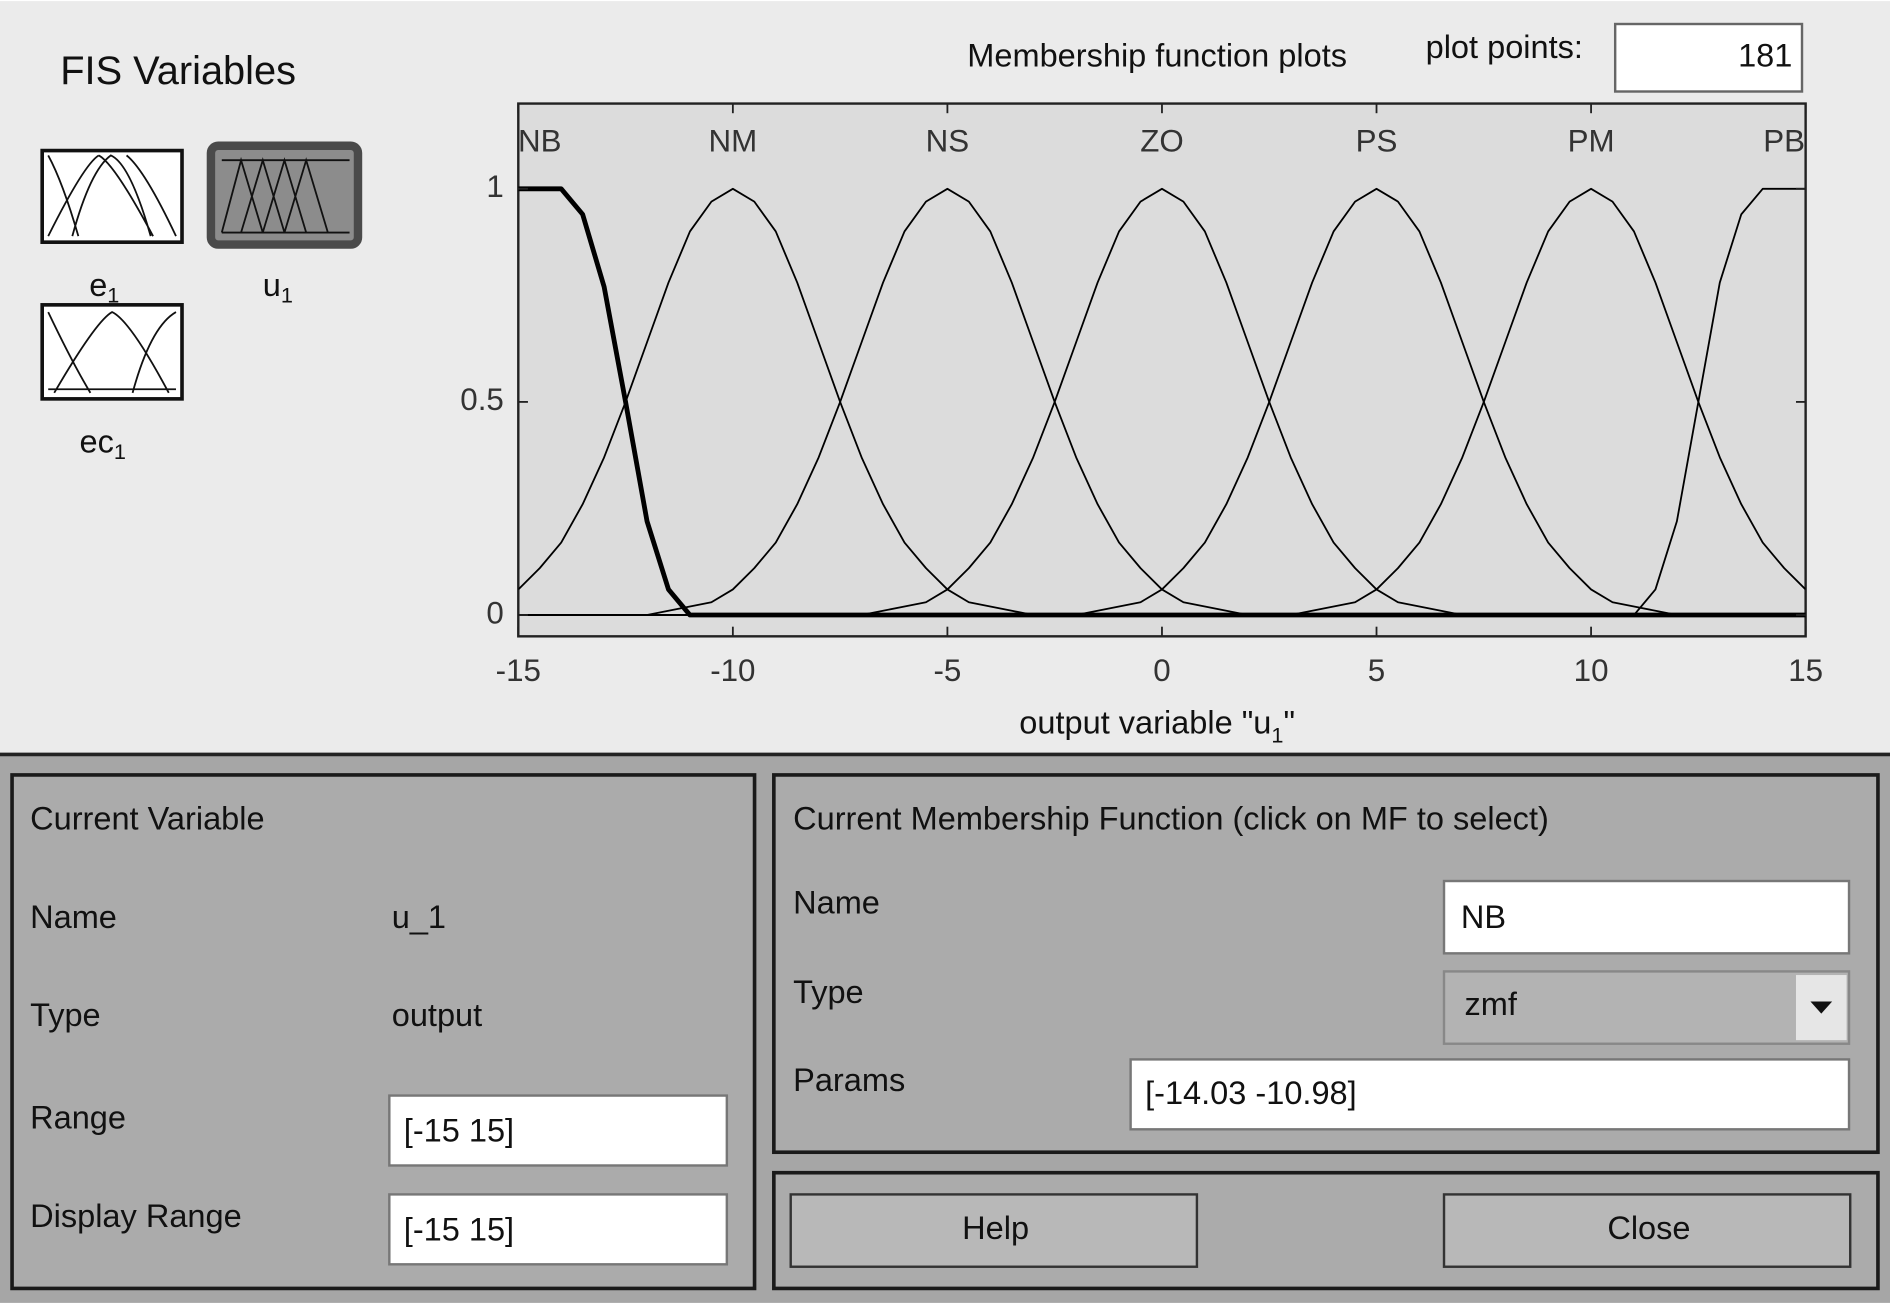 This screenshot has height=1304, width=1890. I want to click on mf-label: ZO, so click(1162, 141).